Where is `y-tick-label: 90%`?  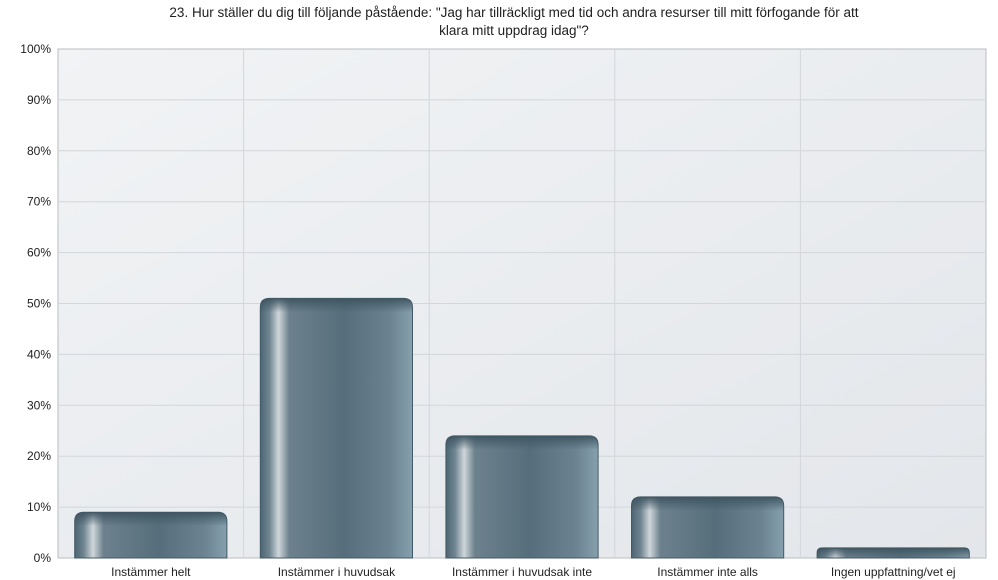
y-tick-label: 90% is located at coordinates (39, 100).